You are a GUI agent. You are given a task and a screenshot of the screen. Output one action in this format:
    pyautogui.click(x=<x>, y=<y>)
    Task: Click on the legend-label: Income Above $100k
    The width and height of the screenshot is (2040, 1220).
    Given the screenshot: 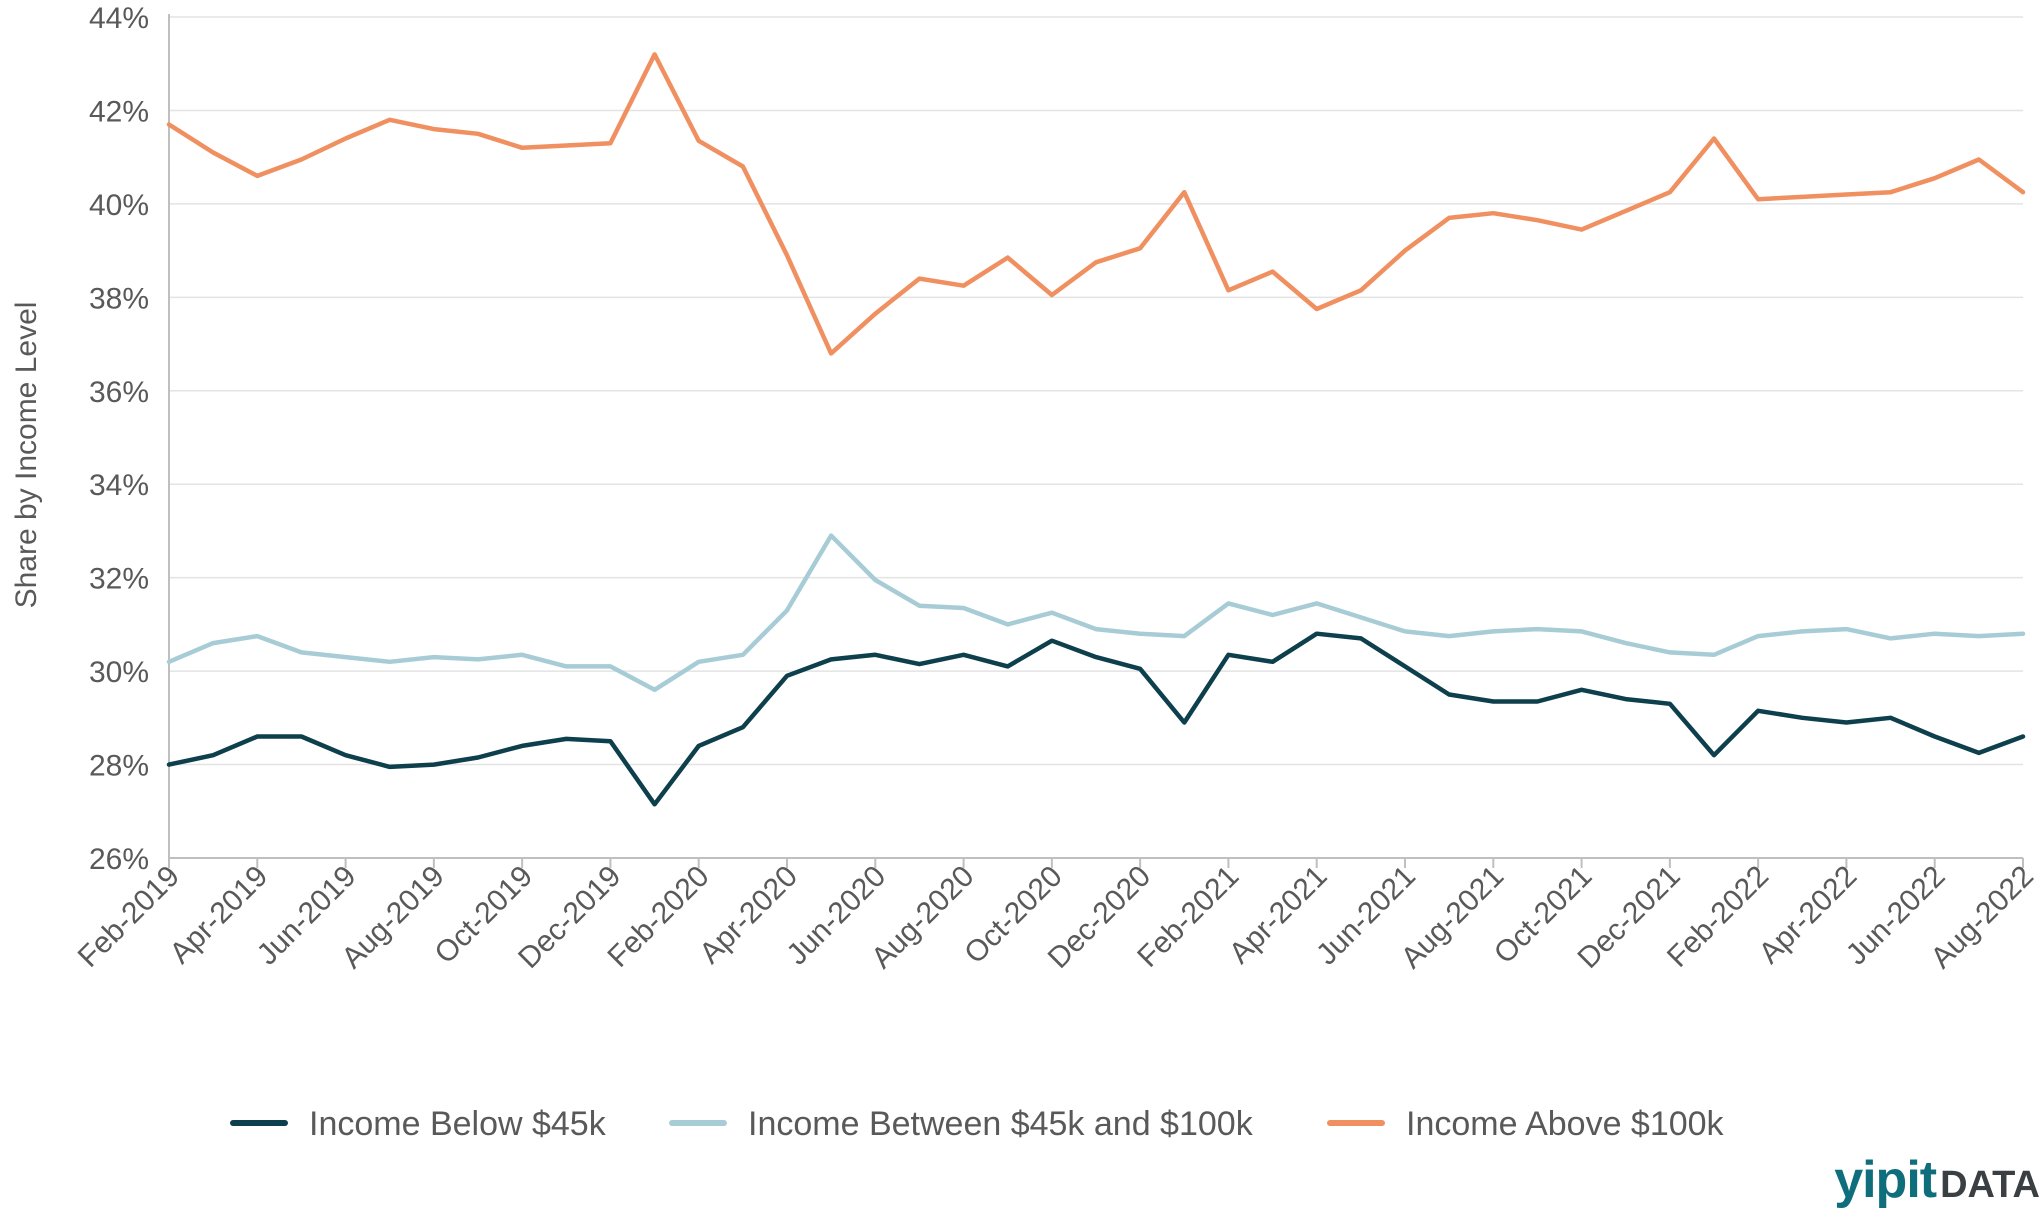 What is the action you would take?
    pyautogui.click(x=1565, y=1124)
    